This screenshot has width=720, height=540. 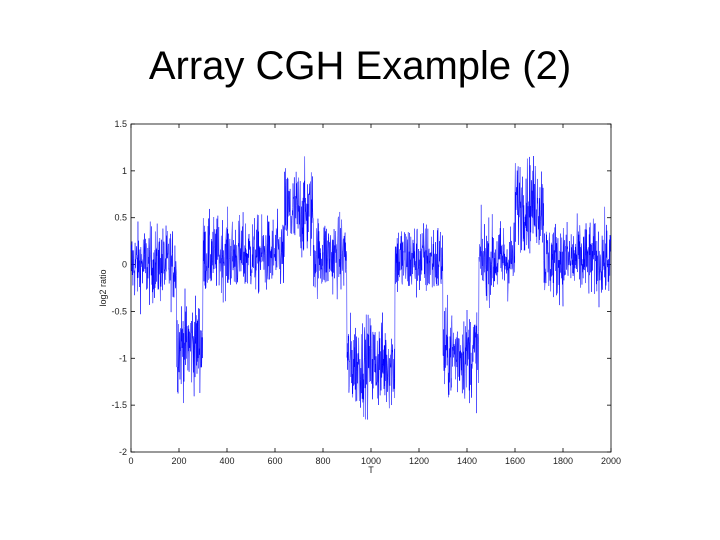 What do you see at coordinates (611, 461) in the screenshot?
I see `x-tick-label: 2000` at bounding box center [611, 461].